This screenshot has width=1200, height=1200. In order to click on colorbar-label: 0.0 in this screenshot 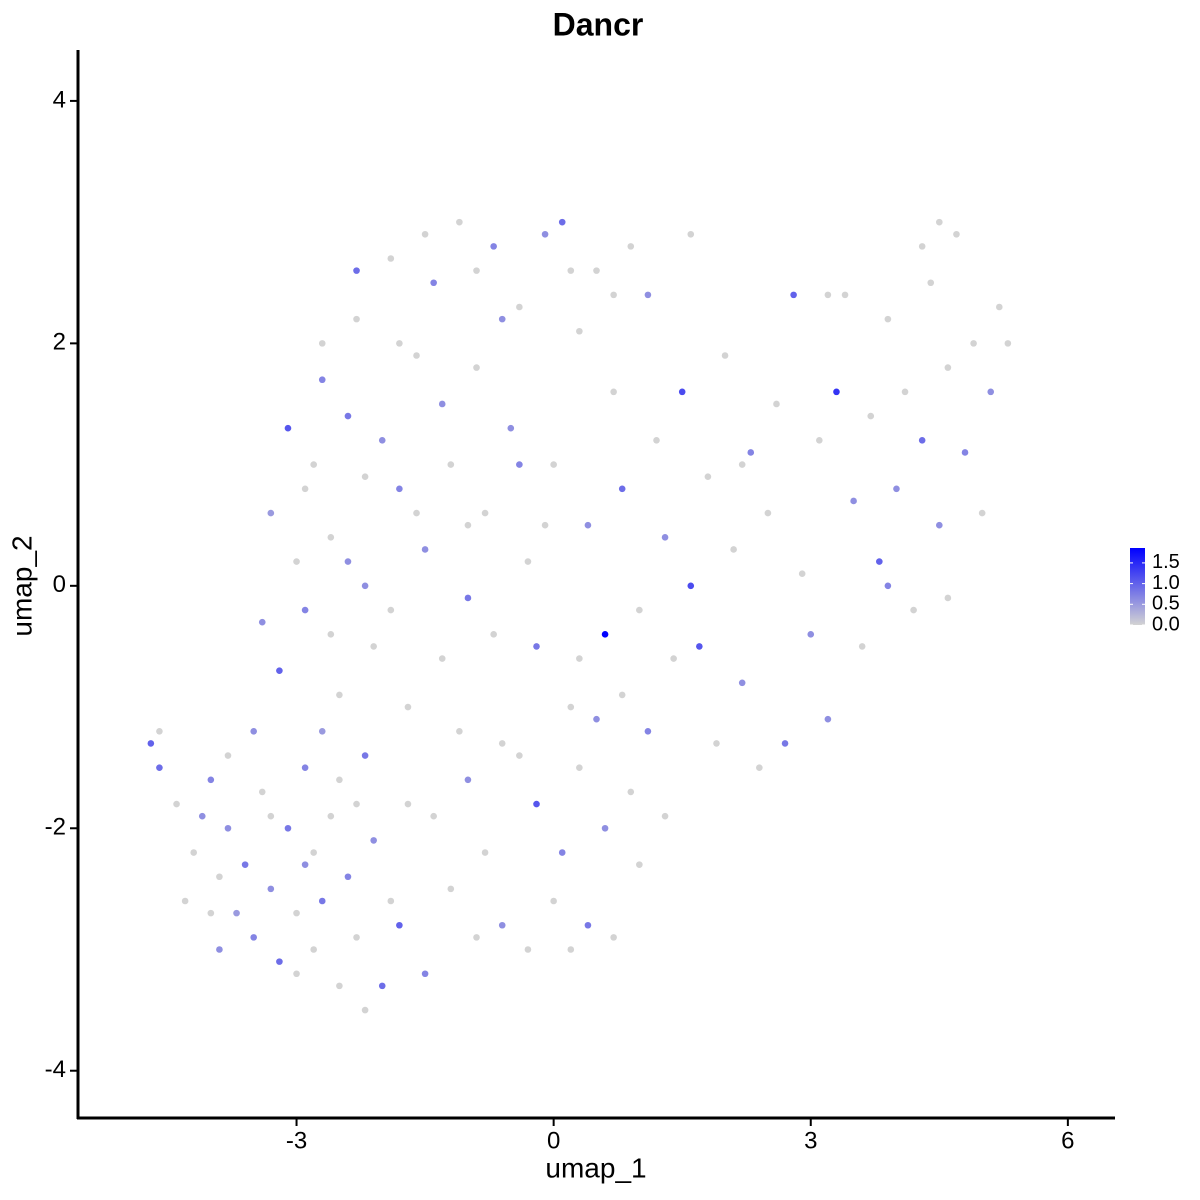, I will do `click(1166, 624)`.